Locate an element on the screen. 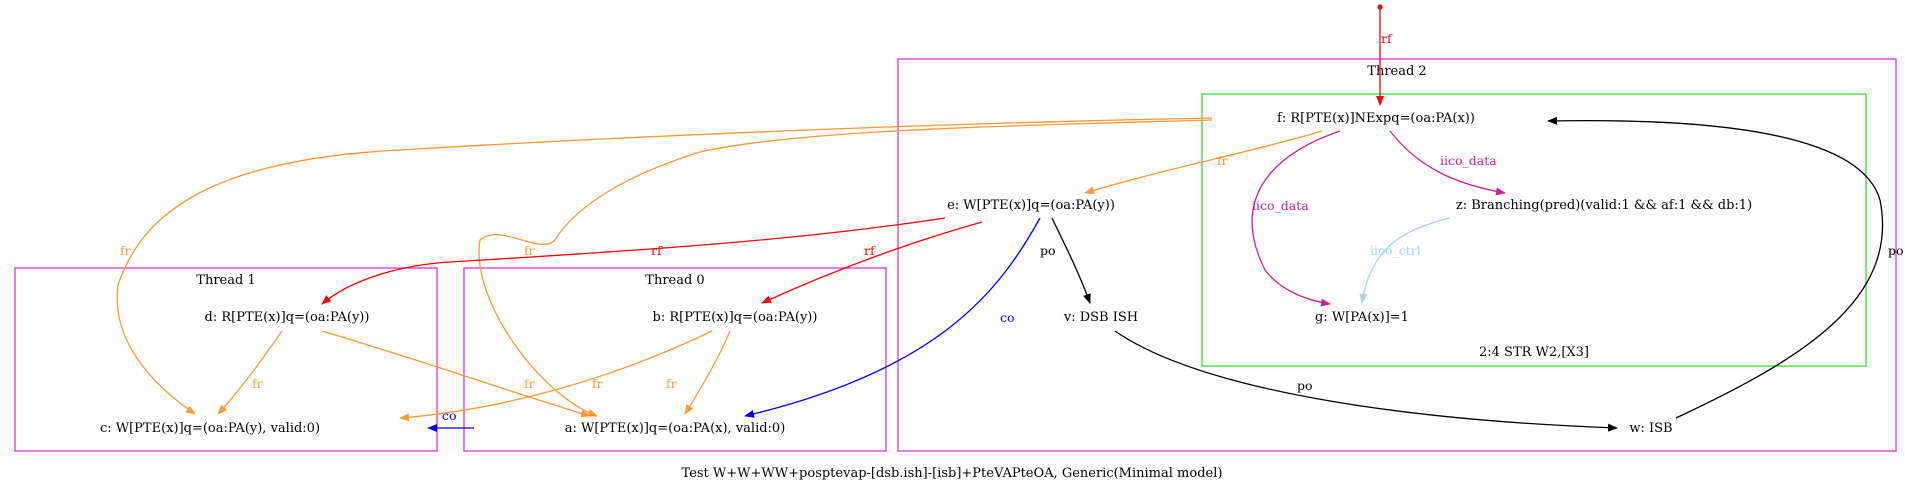 Image resolution: width=1905 pixels, height=492 pixels. edge-fr-b-c is located at coordinates (556, 376).